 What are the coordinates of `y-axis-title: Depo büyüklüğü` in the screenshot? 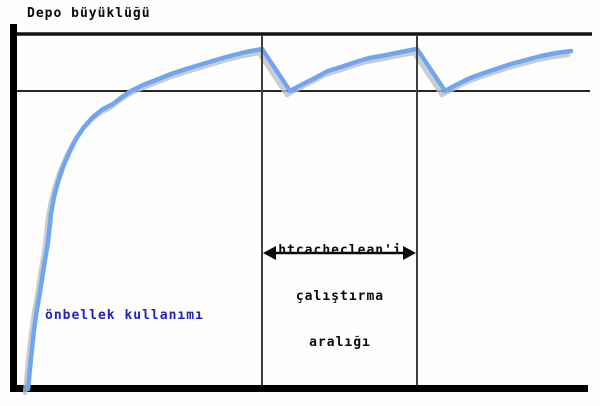 It's located at (89, 13).